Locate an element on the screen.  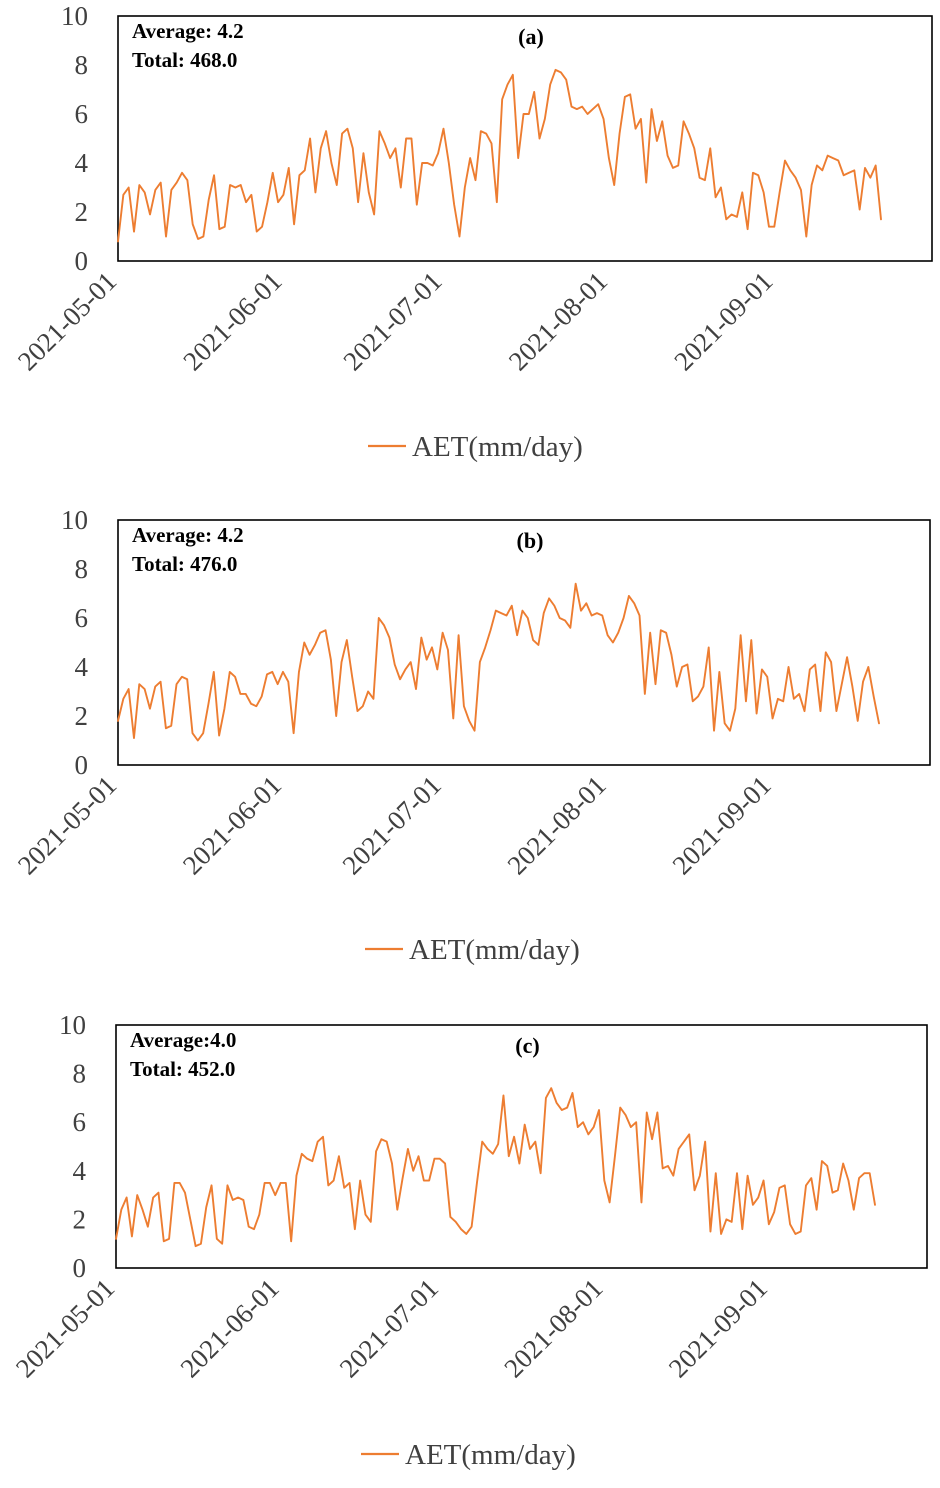
y-tick-label: 10 is located at coordinates (74, 16).